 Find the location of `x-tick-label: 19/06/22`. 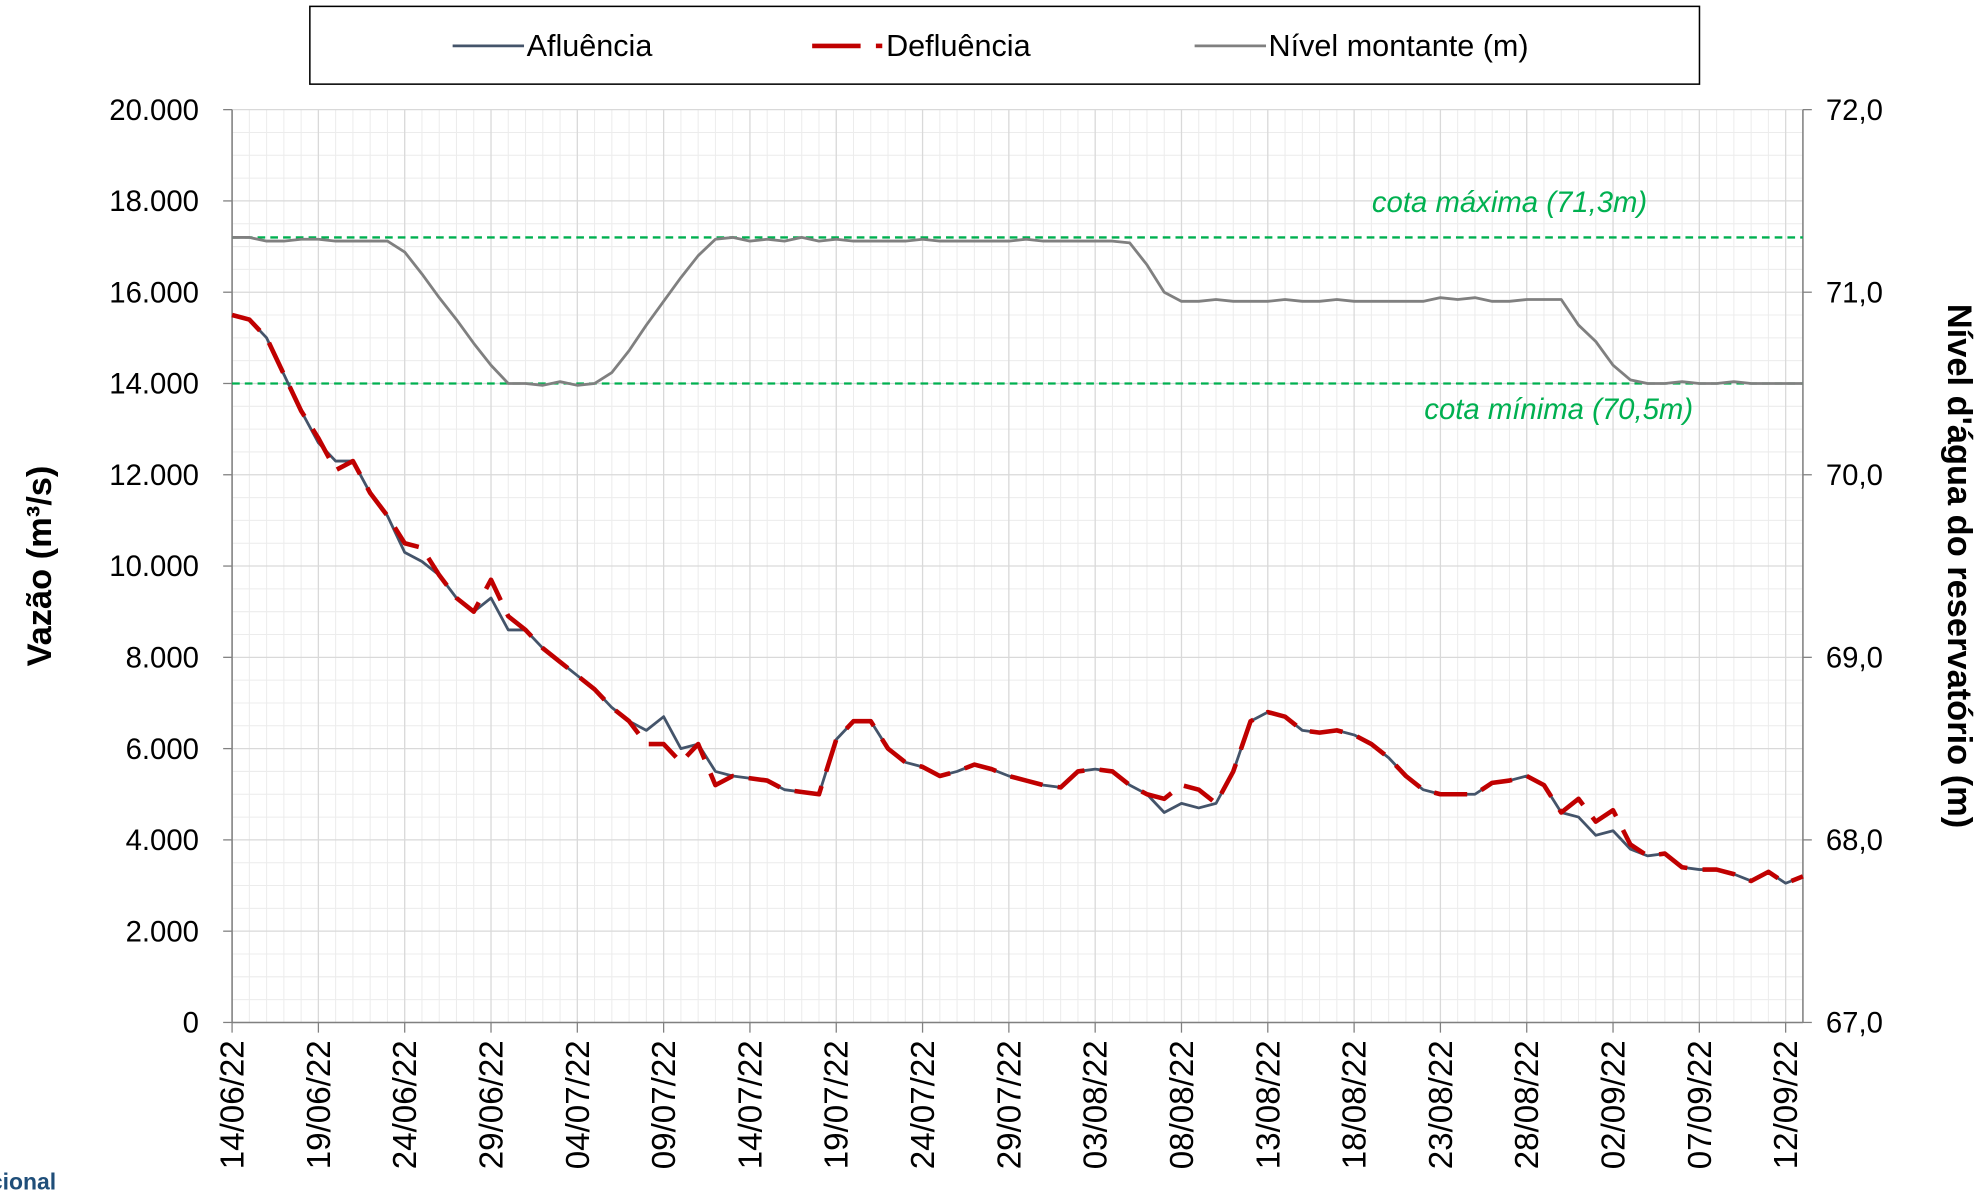

x-tick-label: 19/06/22 is located at coordinates (319, 1104).